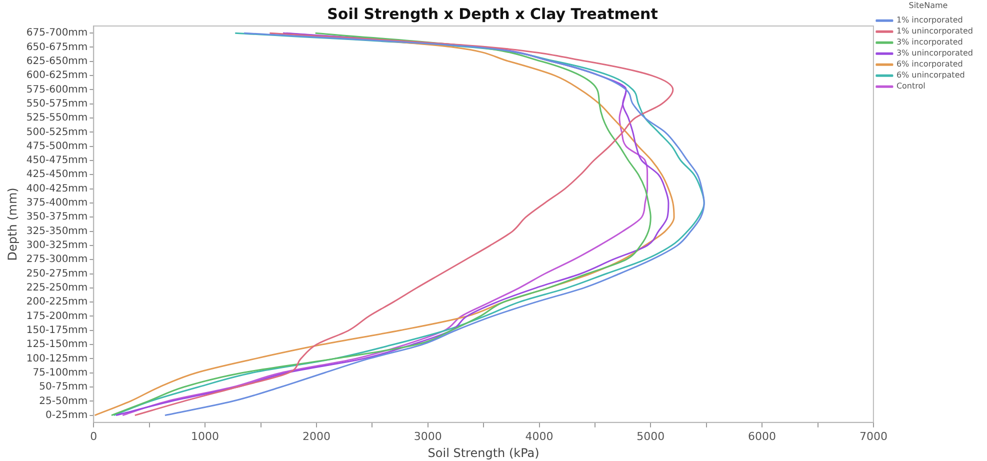  What do you see at coordinates (57, 316) in the screenshot?
I see `y-tick-label: 175-200mm` at bounding box center [57, 316].